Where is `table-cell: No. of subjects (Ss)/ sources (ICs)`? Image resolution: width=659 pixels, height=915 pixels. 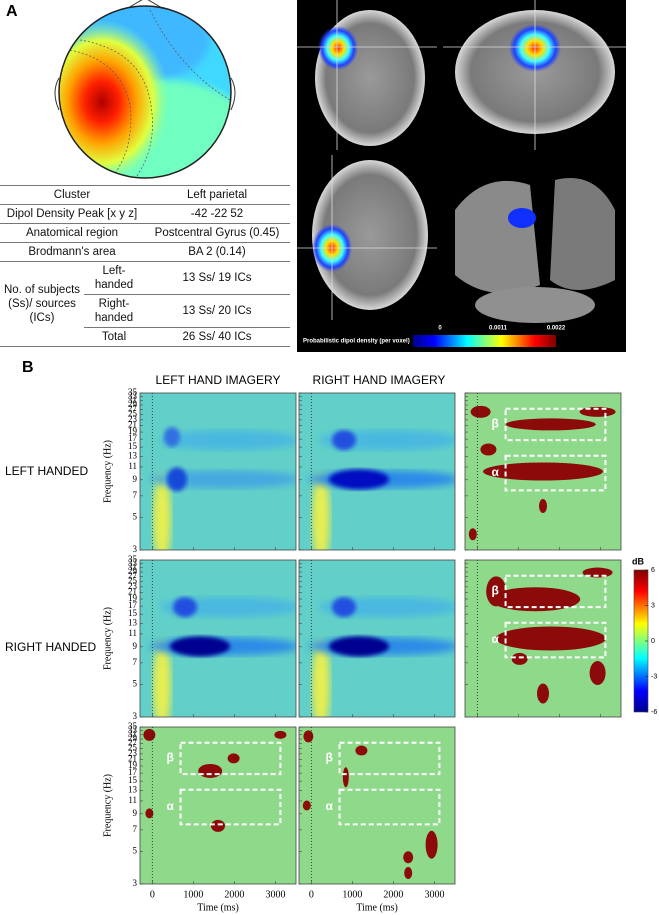 table-cell: No. of subjects (Ss)/ sources (ICs) is located at coordinates (42, 304).